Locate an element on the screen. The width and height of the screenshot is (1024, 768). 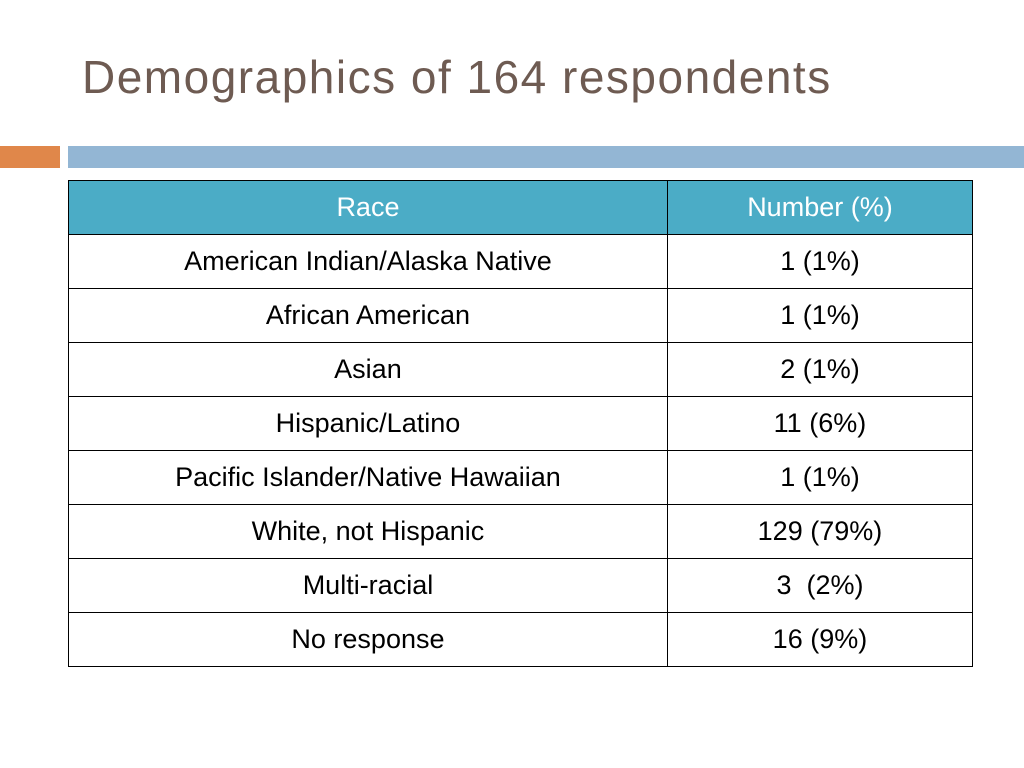
table-header-row: Race Number (%) is located at coordinates (521, 207).